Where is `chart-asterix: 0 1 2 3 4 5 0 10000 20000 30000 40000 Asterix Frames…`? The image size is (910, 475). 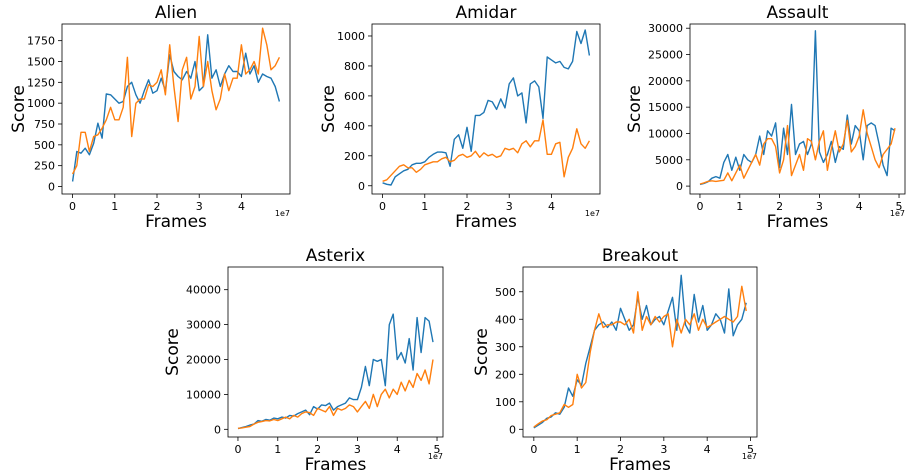
chart-asterix: 0 1 2 3 4 5 0 10000 20000 30000 40000 Asterix Frames… is located at coordinates (303, 360).